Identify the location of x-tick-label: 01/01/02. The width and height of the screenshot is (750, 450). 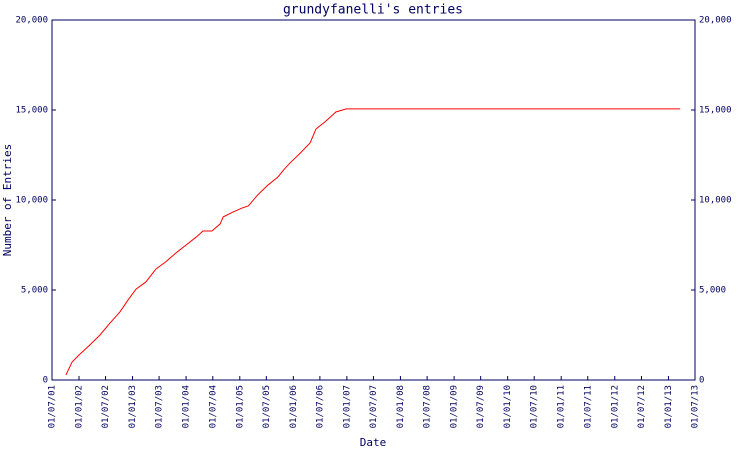
(79, 406).